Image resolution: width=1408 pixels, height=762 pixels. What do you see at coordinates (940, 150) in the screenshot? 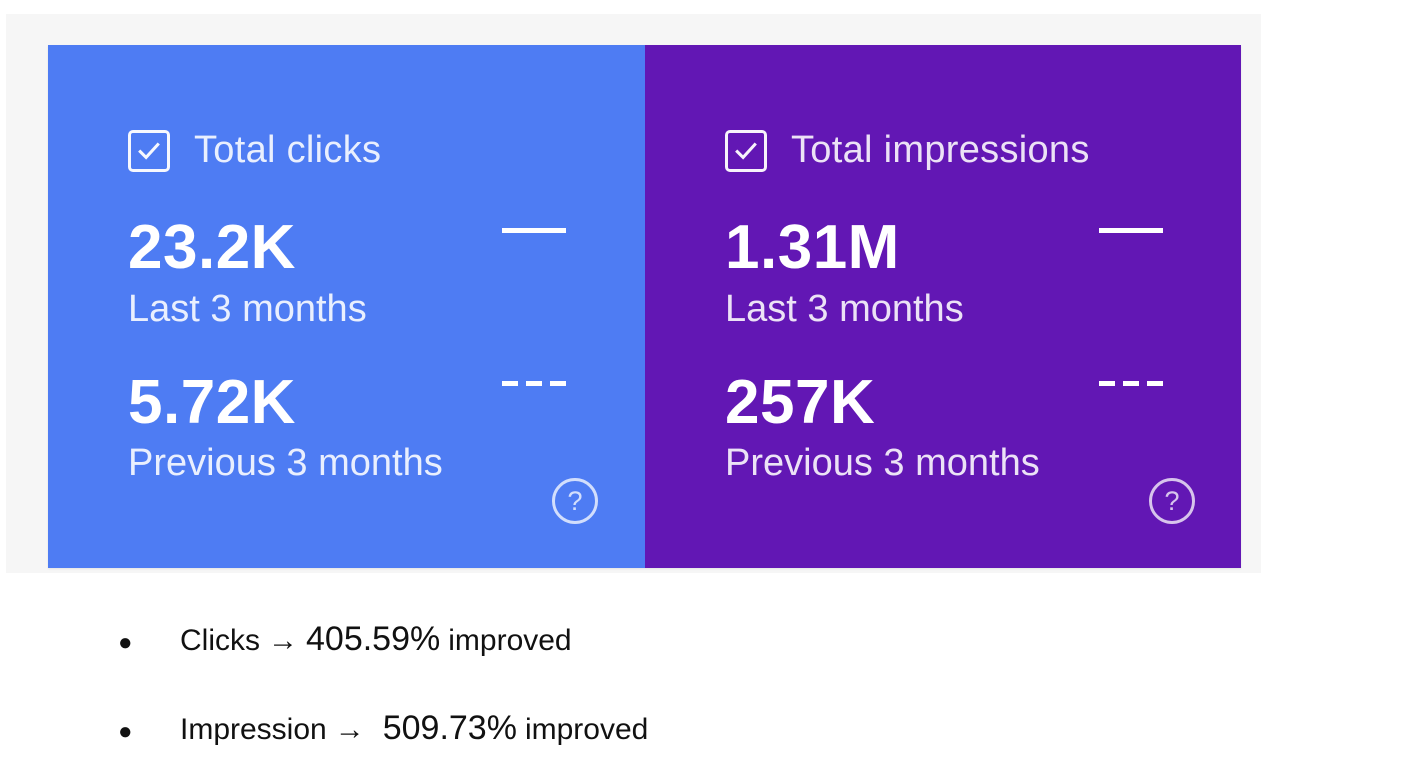
I see `card-title: Total impressions` at bounding box center [940, 150].